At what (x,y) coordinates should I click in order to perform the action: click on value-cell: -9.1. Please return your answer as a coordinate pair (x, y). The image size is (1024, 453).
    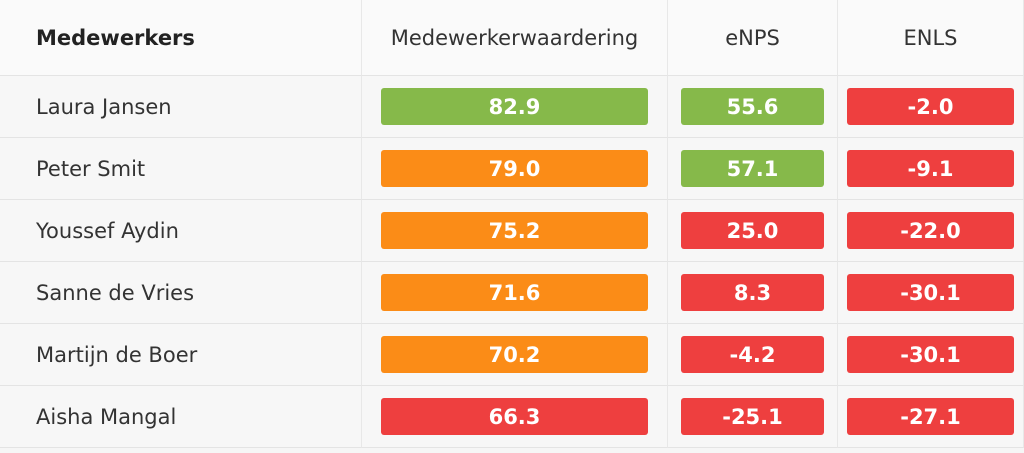
    Looking at the image, I should click on (931, 169).